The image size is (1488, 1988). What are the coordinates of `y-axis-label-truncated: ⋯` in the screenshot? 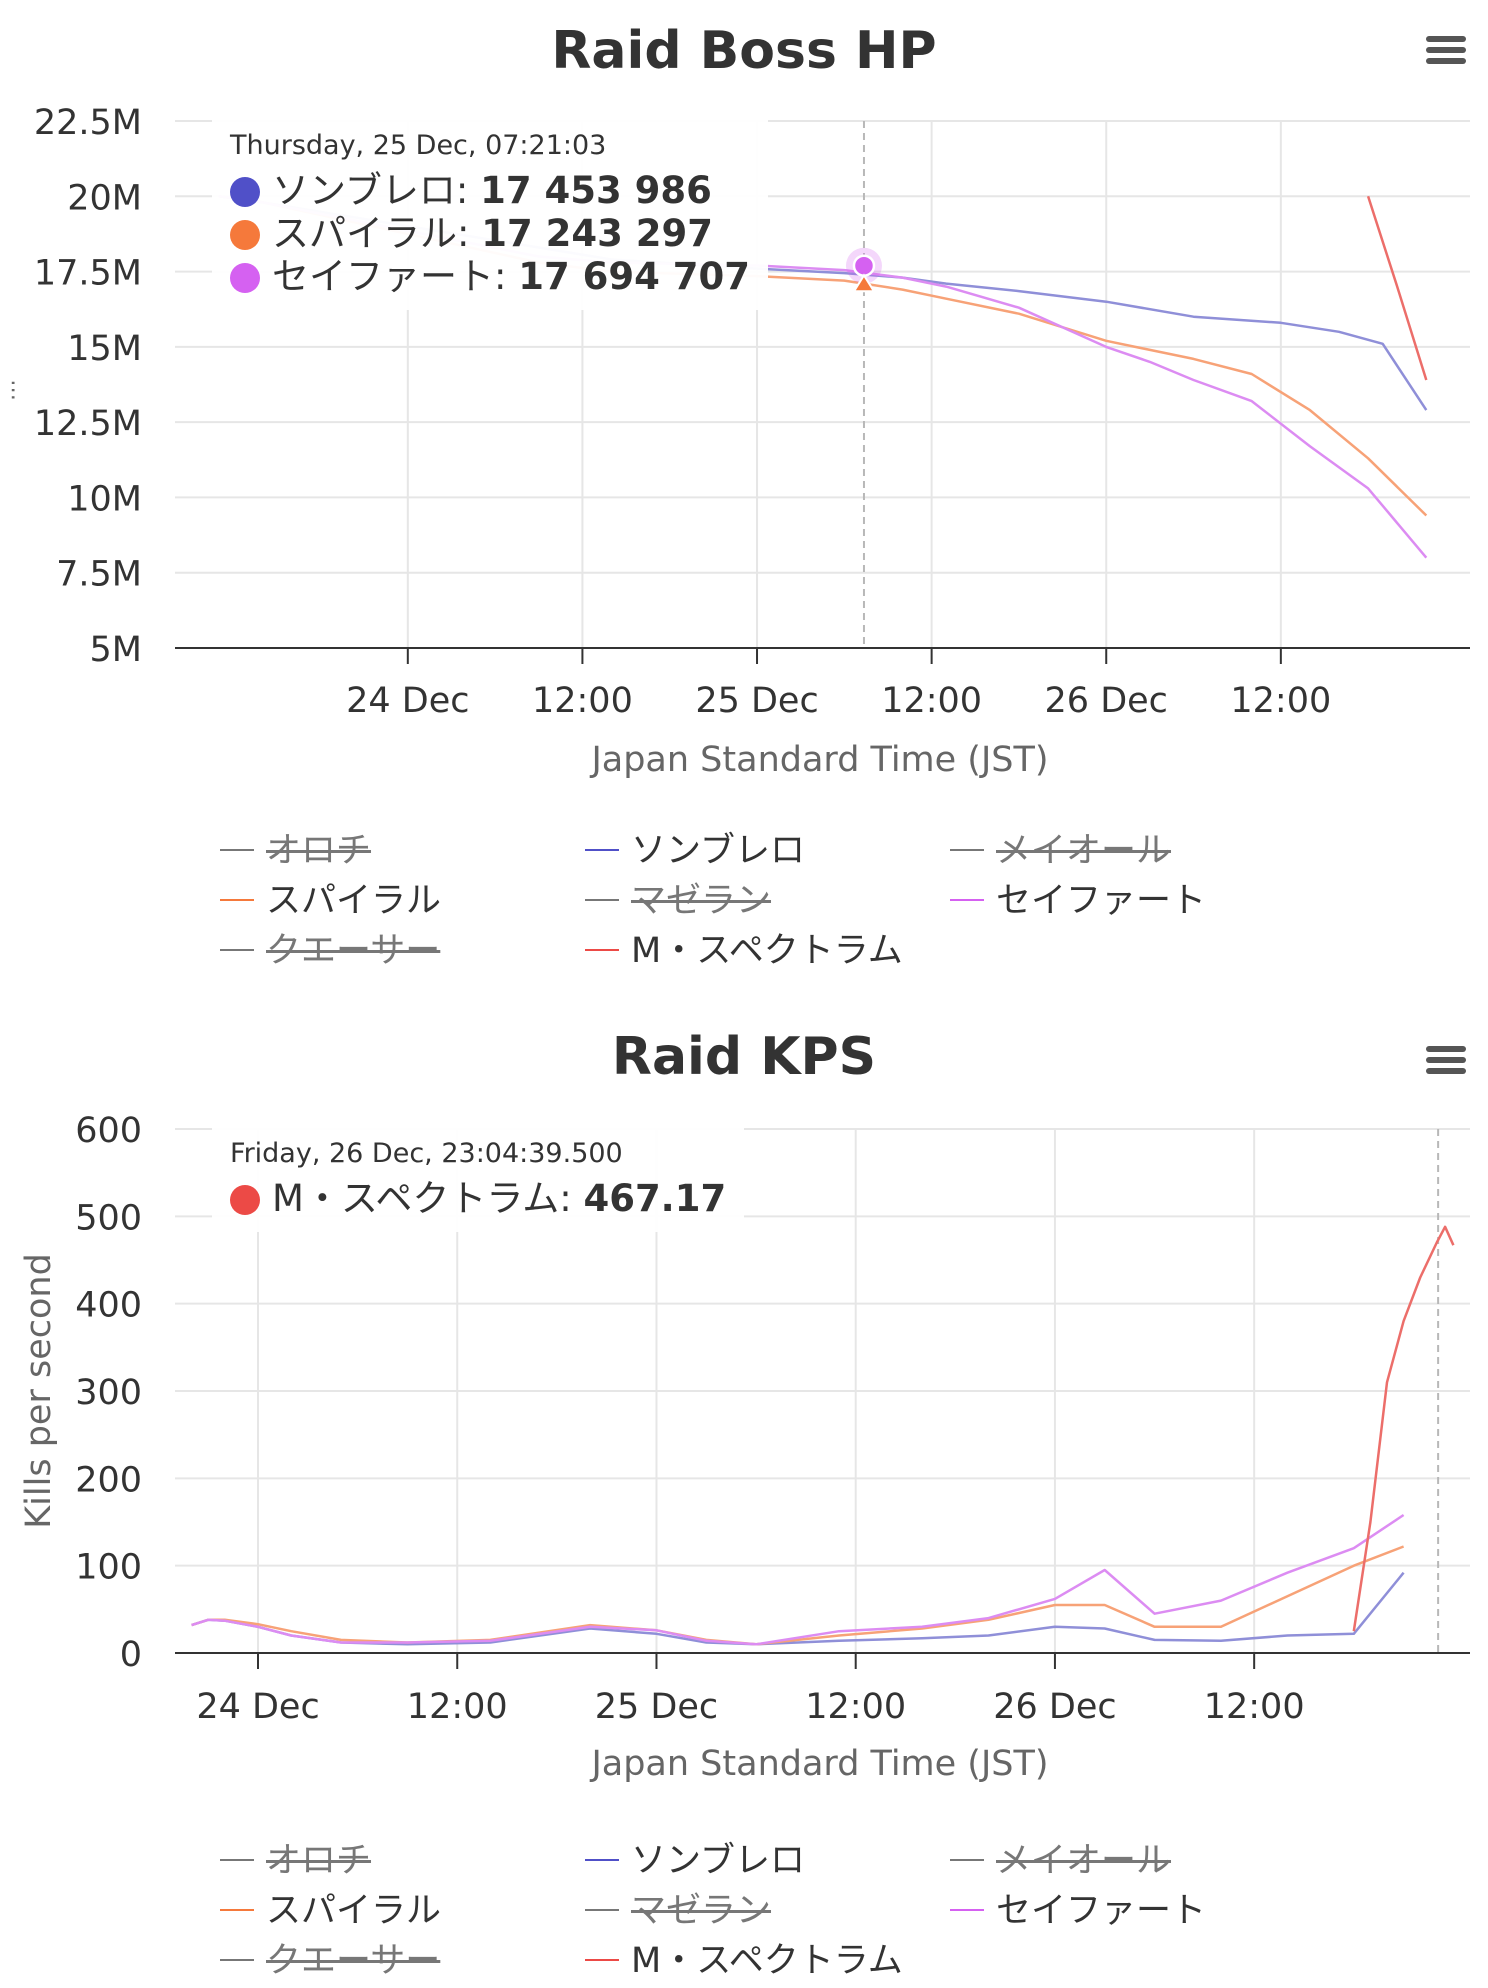 It's located at (13, 390).